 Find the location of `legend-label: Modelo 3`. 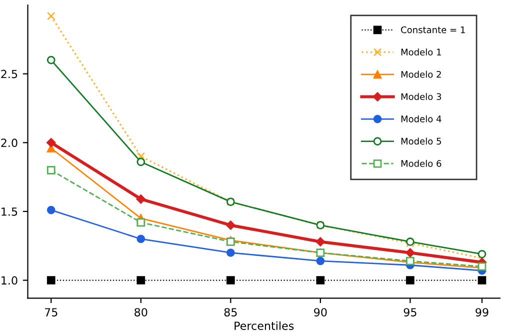

legend-label: Modelo 3 is located at coordinates (421, 96).